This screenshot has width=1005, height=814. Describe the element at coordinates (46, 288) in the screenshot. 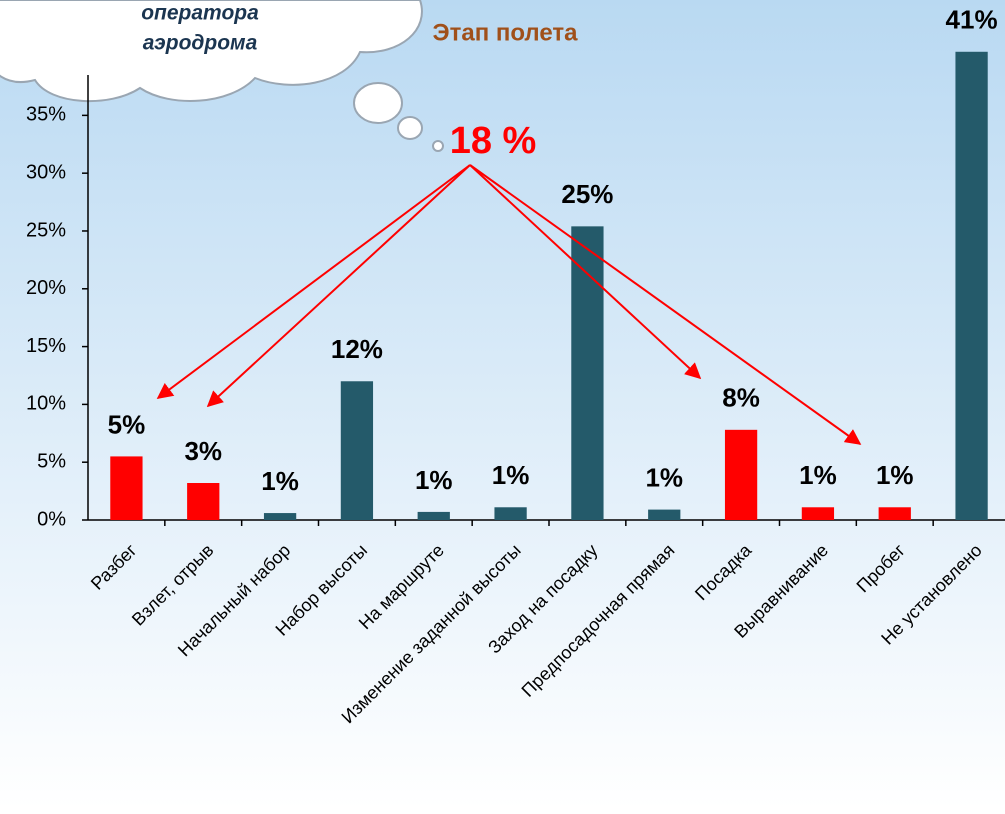

I see `y-tick-label: 20%` at that location.